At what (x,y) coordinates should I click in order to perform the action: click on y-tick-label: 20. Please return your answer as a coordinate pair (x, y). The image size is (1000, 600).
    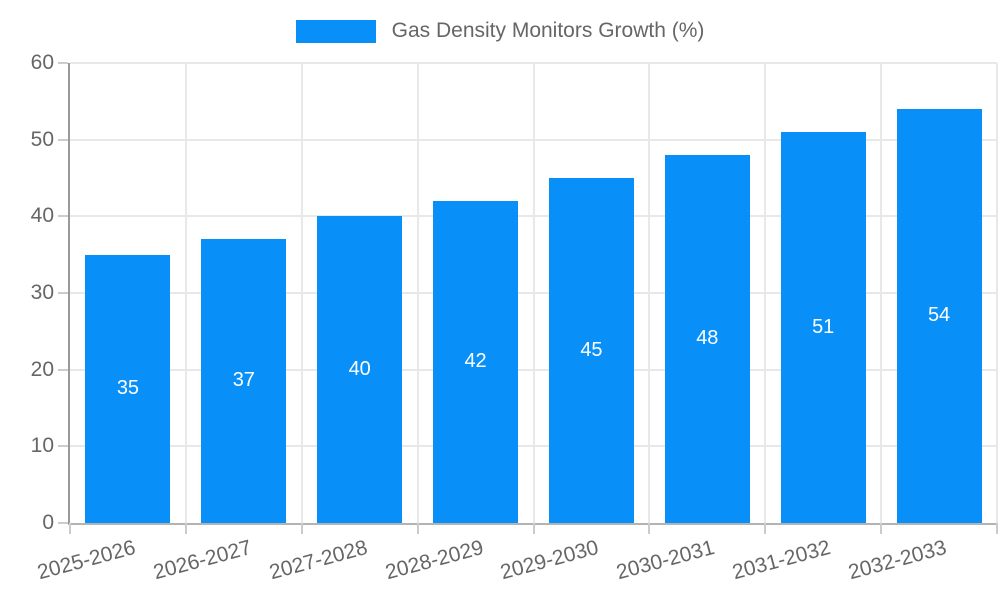
    Looking at the image, I should click on (42, 369).